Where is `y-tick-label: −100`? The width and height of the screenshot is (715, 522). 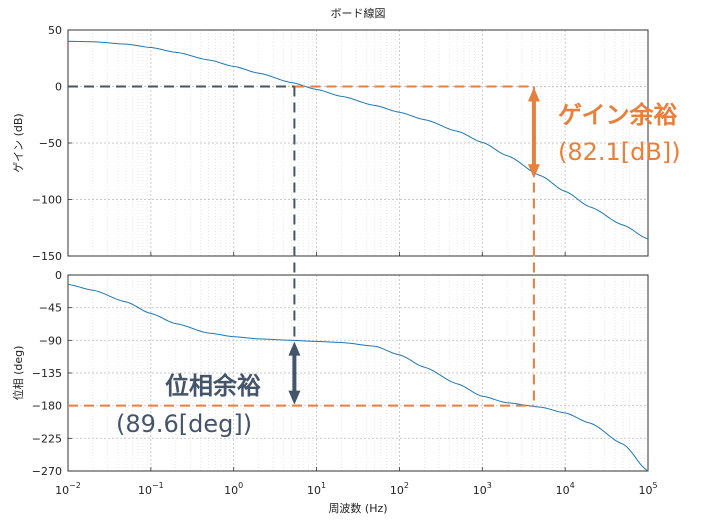 y-tick-label: −100 is located at coordinates (47, 200).